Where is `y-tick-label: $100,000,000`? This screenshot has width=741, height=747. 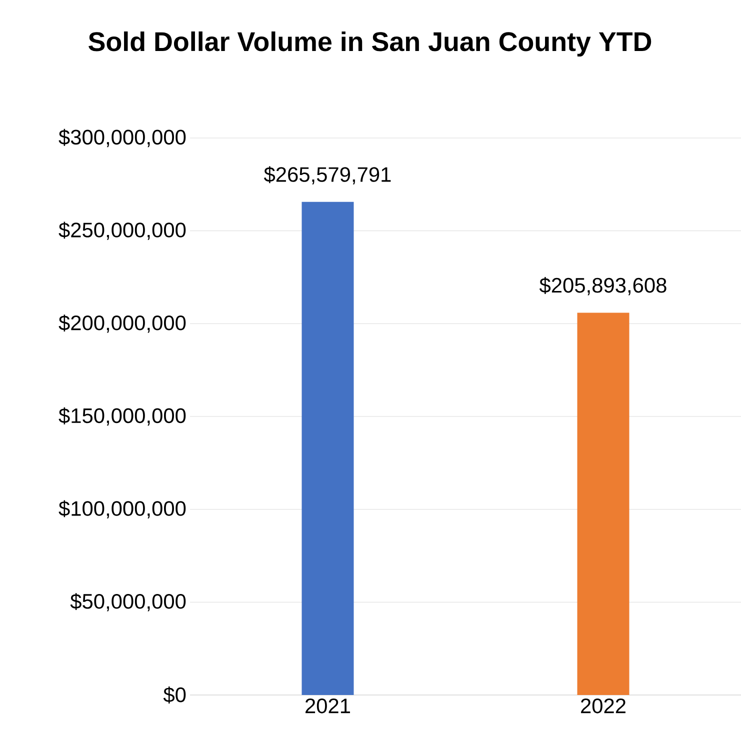 y-tick-label: $100,000,000 is located at coordinates (122, 509).